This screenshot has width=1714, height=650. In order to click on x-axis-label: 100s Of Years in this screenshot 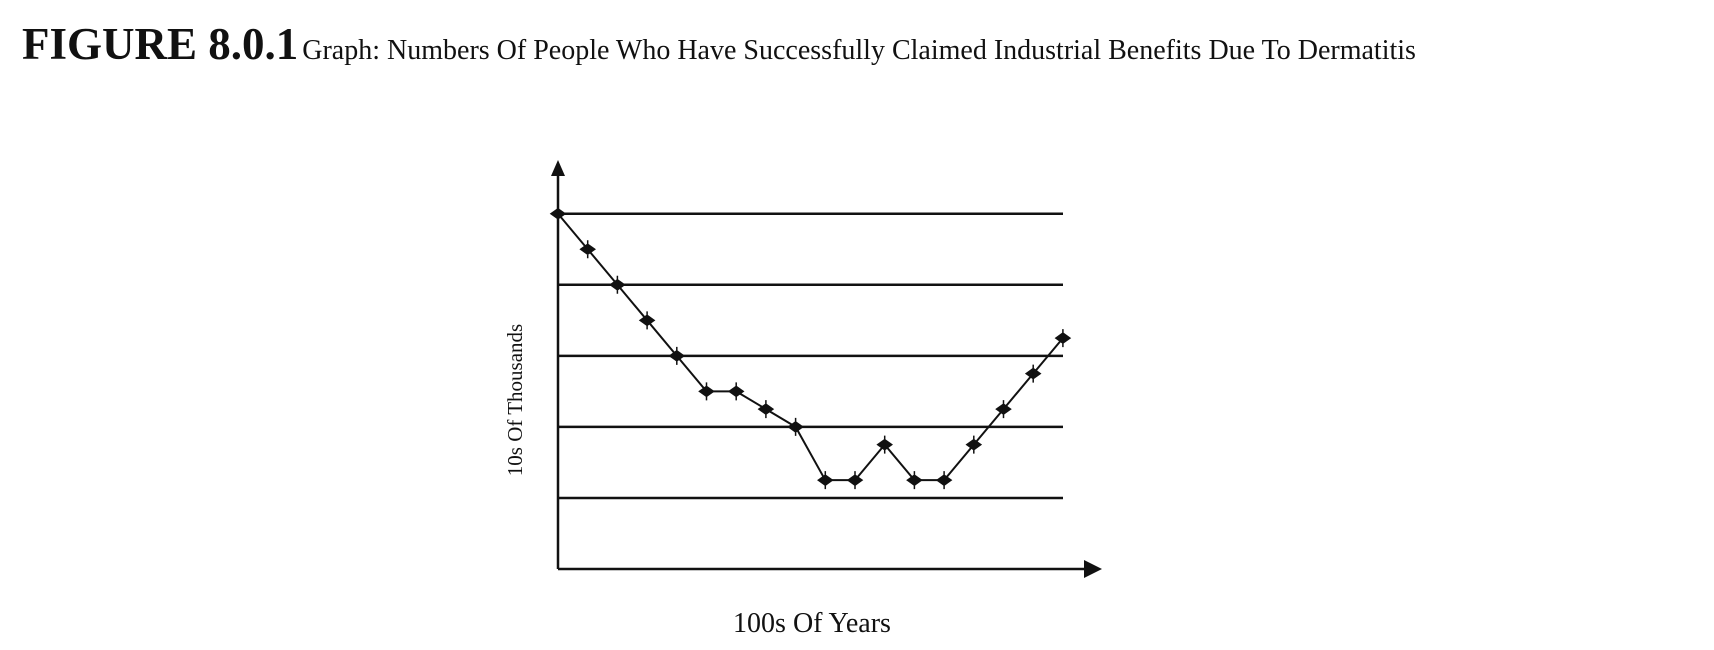, I will do `click(812, 623)`.